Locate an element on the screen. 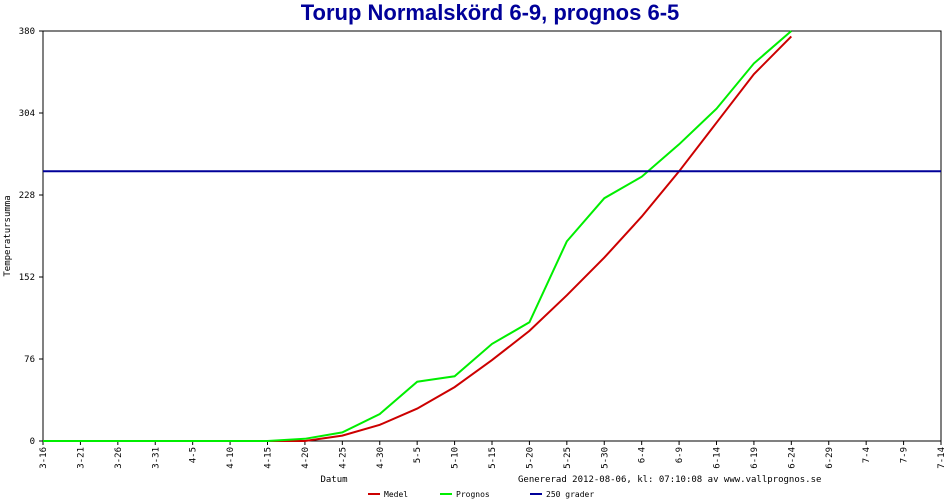 Image resolution: width=950 pixels, height=504 pixels. chart-title: Torup Normalskörd 6-9, prognos 6-5 is located at coordinates (490, 12).